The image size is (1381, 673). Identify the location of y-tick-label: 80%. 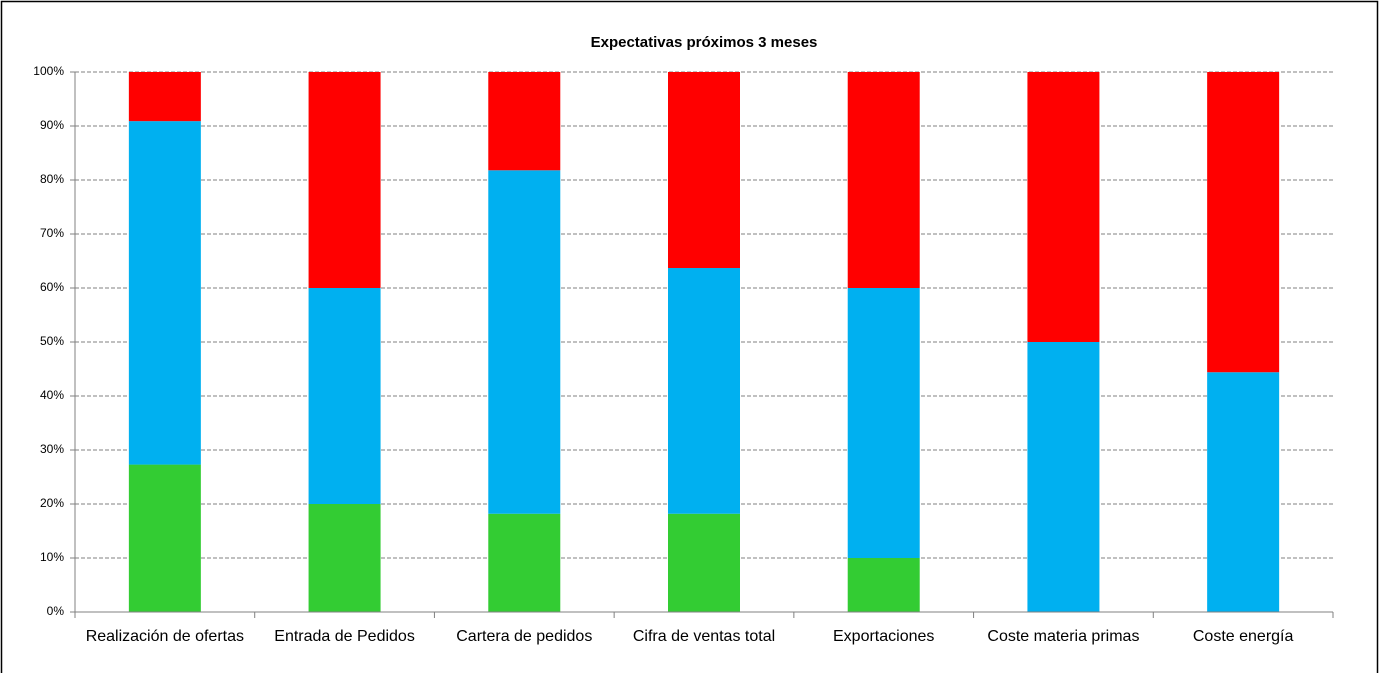
(52, 179).